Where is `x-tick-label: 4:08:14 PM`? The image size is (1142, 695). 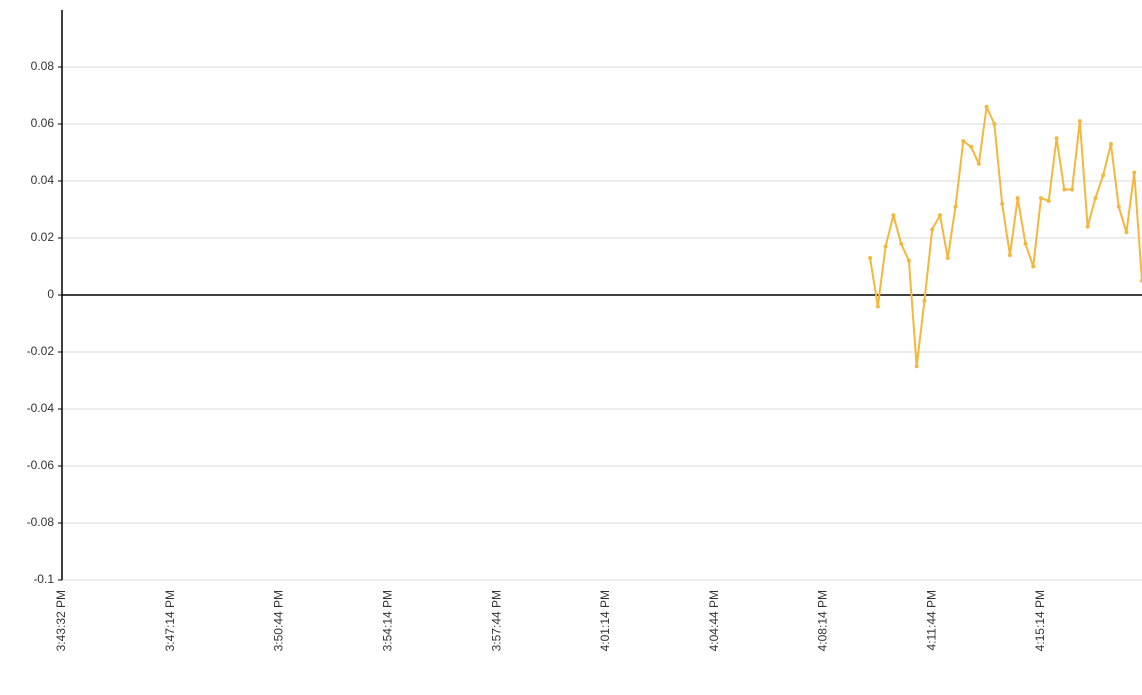
x-tick-label: 4:08:14 PM is located at coordinates (823, 620).